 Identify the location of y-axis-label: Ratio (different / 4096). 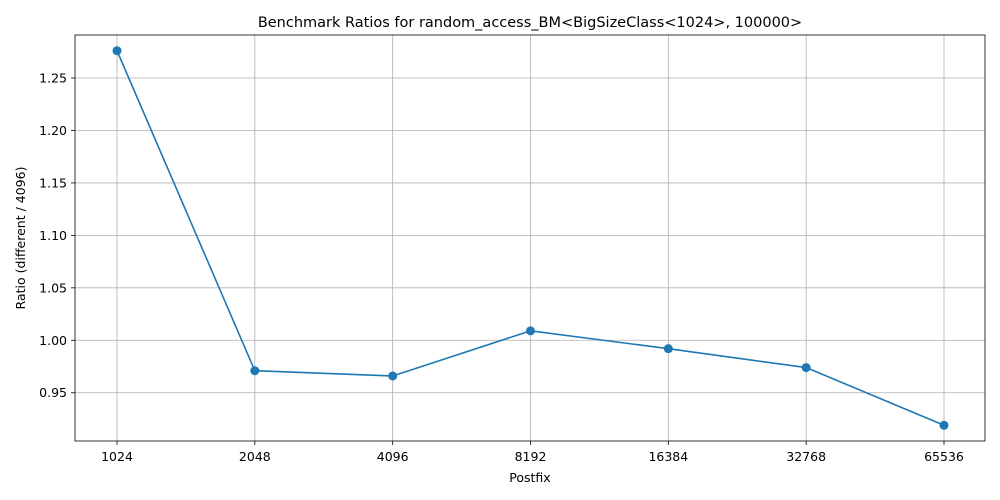
(20, 238).